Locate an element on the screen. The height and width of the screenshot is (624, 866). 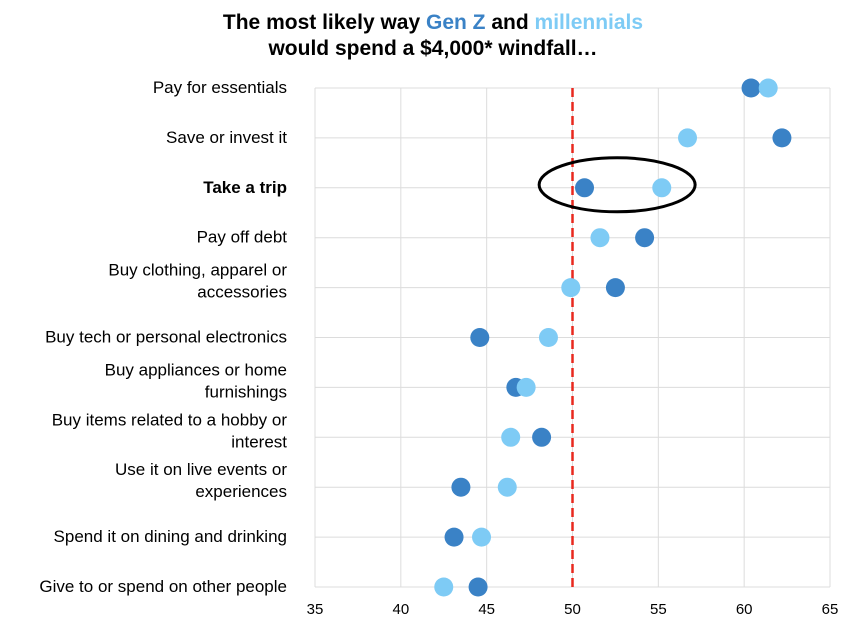
category-label: interest is located at coordinates (259, 441).